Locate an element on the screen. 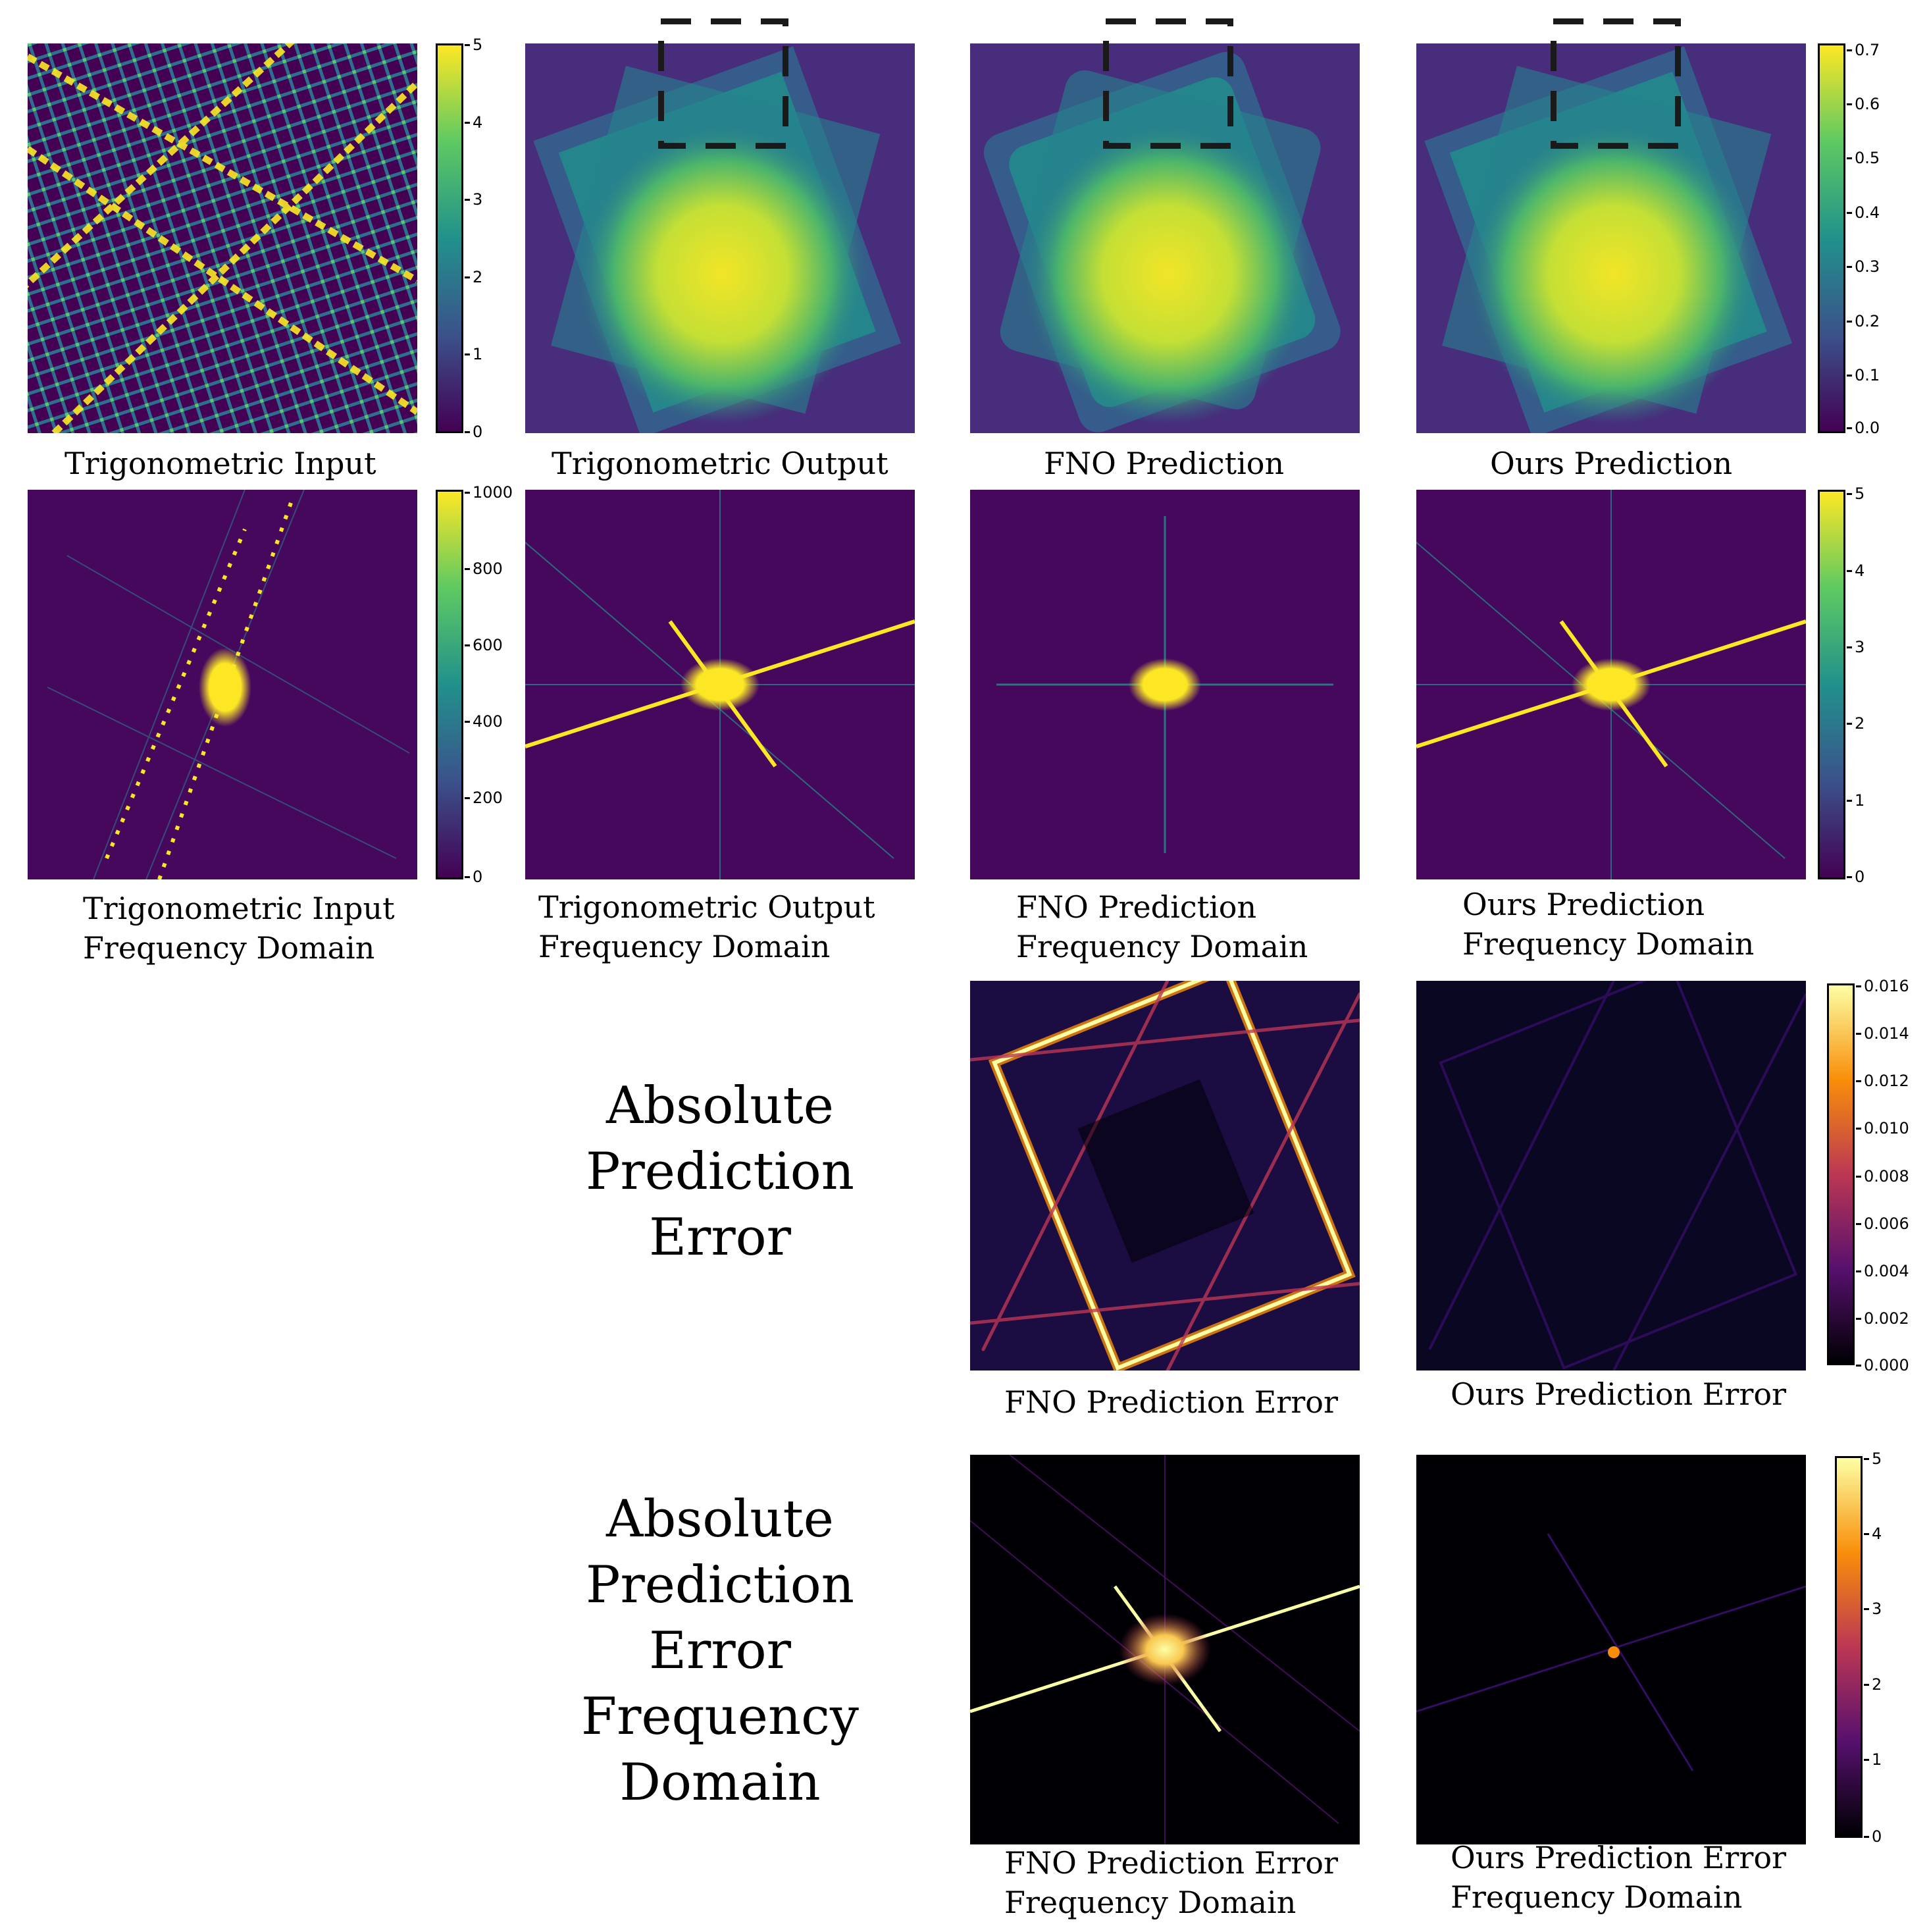  tick-label: 0.010 is located at coordinates (1883, 1128).